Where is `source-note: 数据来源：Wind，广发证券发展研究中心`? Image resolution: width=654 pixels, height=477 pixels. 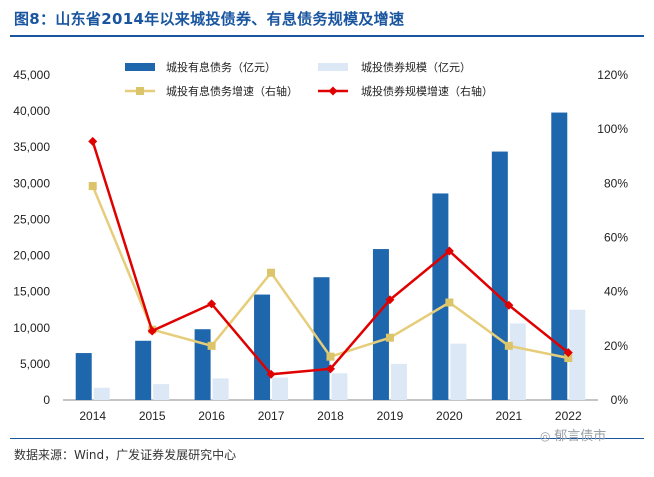 source-note: 数据来源：Wind，广发证券发展研究中心 is located at coordinates (125, 455).